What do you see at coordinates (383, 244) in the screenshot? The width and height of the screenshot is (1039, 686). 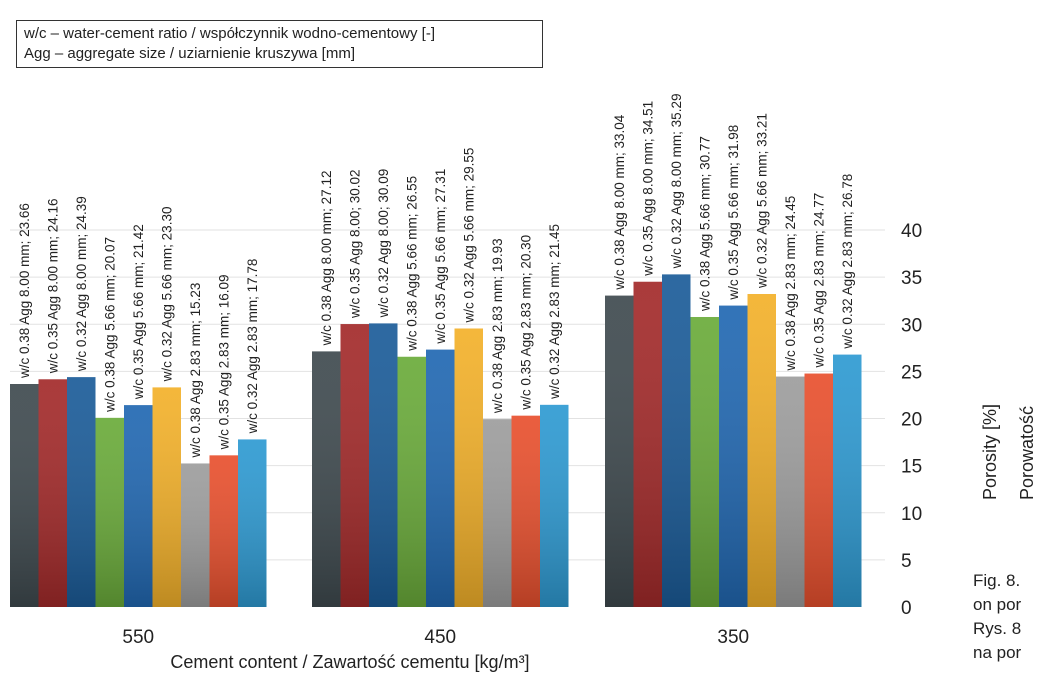 I see `bar-data-label: w/c 0.32 Agg 8.00; 30.09` at bounding box center [383, 244].